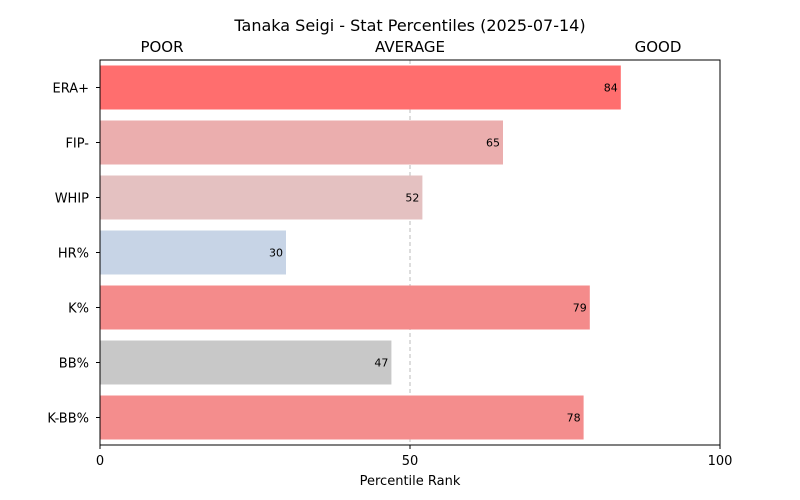  I want to click on zone-label-poor: POOR, so click(161, 47).